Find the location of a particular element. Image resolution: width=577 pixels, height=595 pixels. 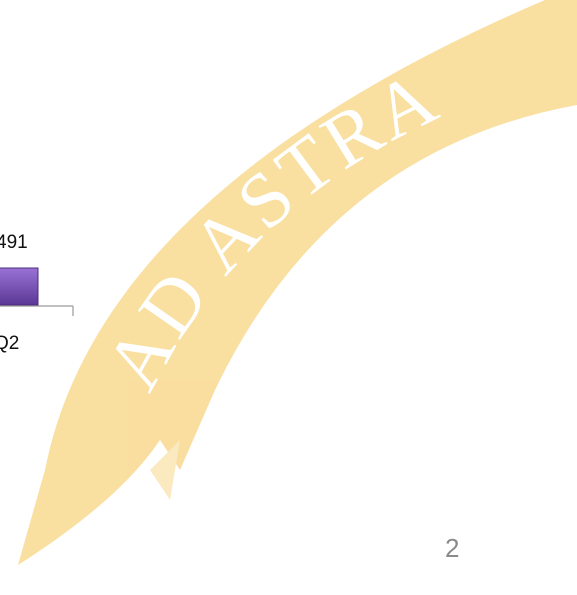

bar-label: 491 is located at coordinates (14, 242).